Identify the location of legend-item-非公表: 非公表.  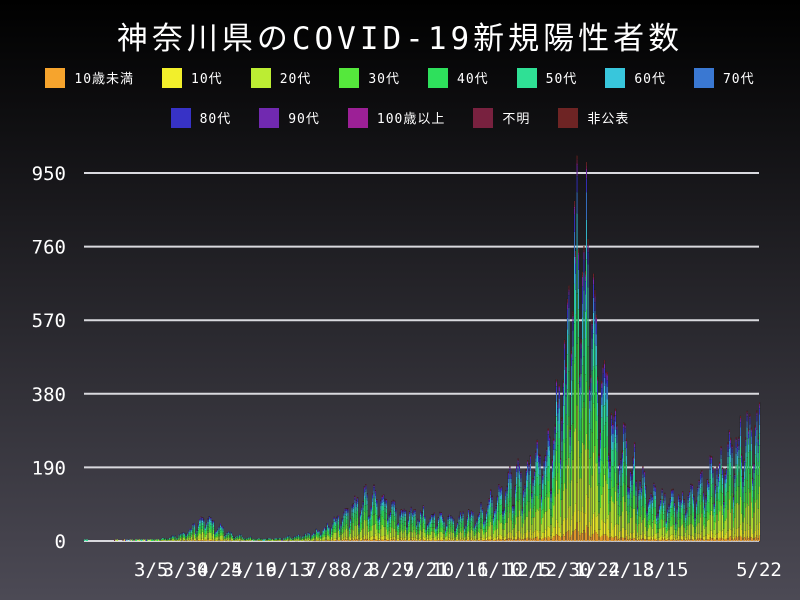
(593, 117).